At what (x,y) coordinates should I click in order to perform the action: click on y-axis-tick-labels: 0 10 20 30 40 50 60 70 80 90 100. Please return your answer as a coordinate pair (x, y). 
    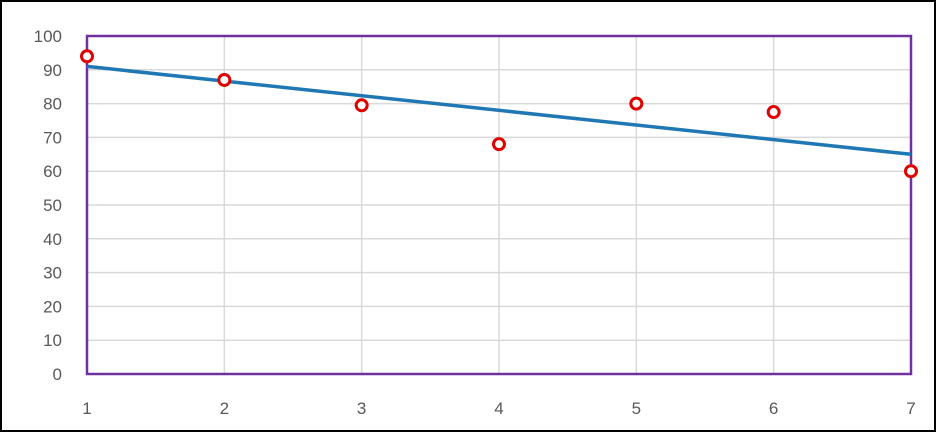
    Looking at the image, I should click on (48, 205).